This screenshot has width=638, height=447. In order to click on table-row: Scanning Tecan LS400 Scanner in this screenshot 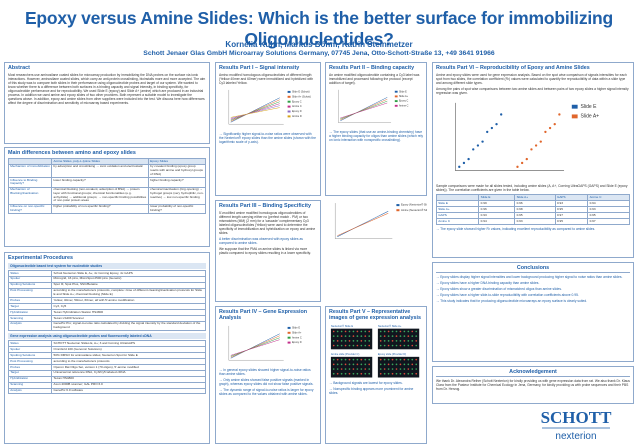, I will do `click(106, 318)`.